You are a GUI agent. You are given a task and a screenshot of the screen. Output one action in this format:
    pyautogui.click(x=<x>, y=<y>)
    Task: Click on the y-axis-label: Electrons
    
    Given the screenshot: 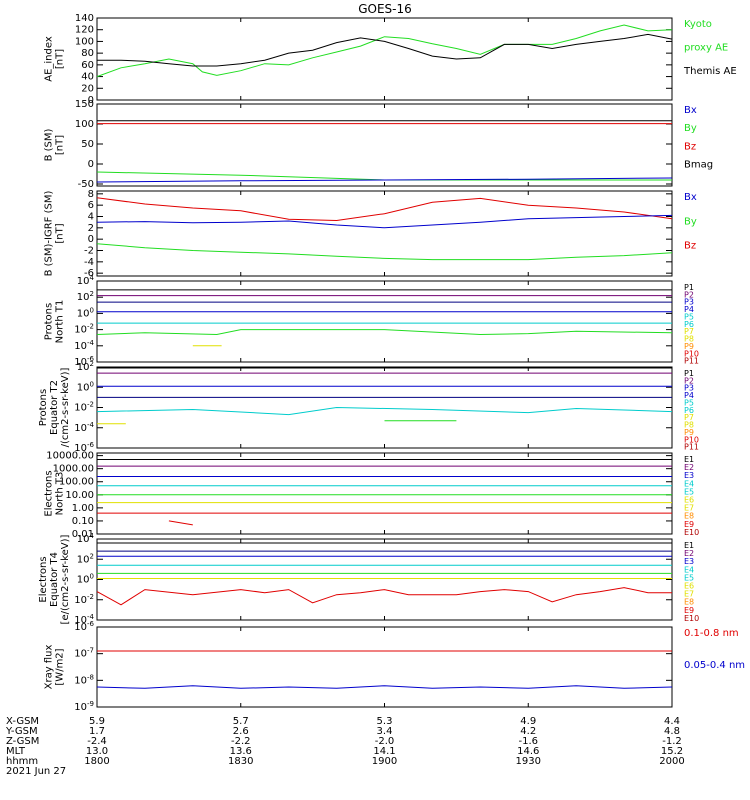 What is the action you would take?
    pyautogui.click(x=43, y=579)
    